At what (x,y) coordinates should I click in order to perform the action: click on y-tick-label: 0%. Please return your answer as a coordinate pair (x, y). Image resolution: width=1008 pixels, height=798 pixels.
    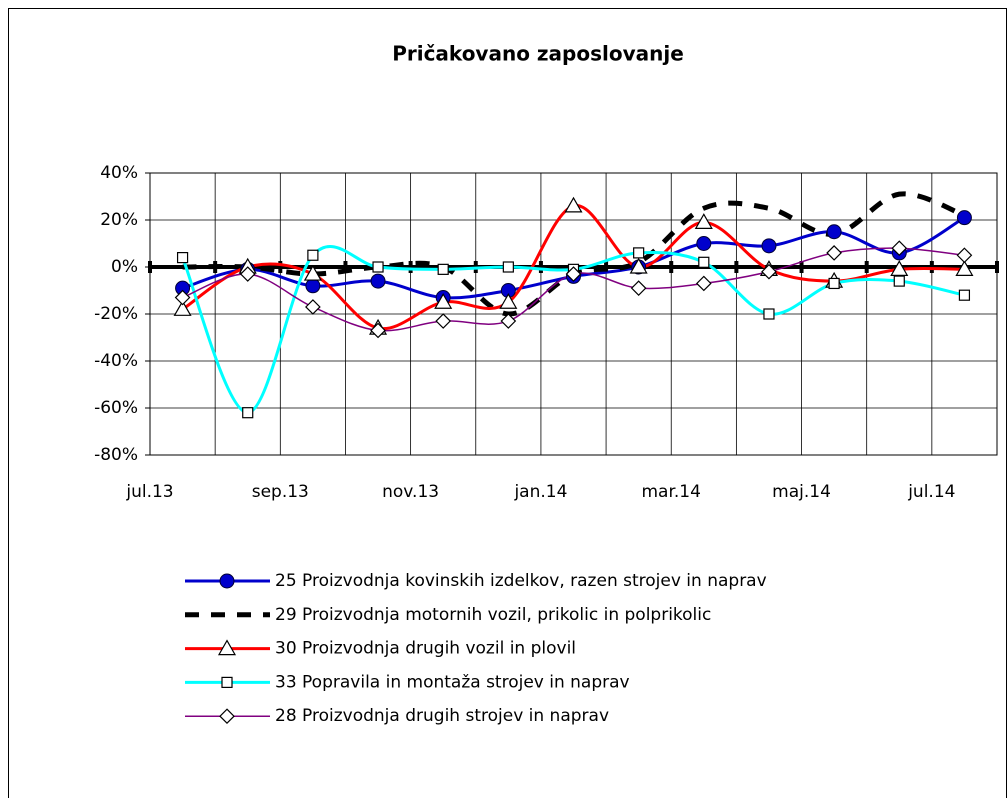
    Looking at the image, I should click on (124, 267).